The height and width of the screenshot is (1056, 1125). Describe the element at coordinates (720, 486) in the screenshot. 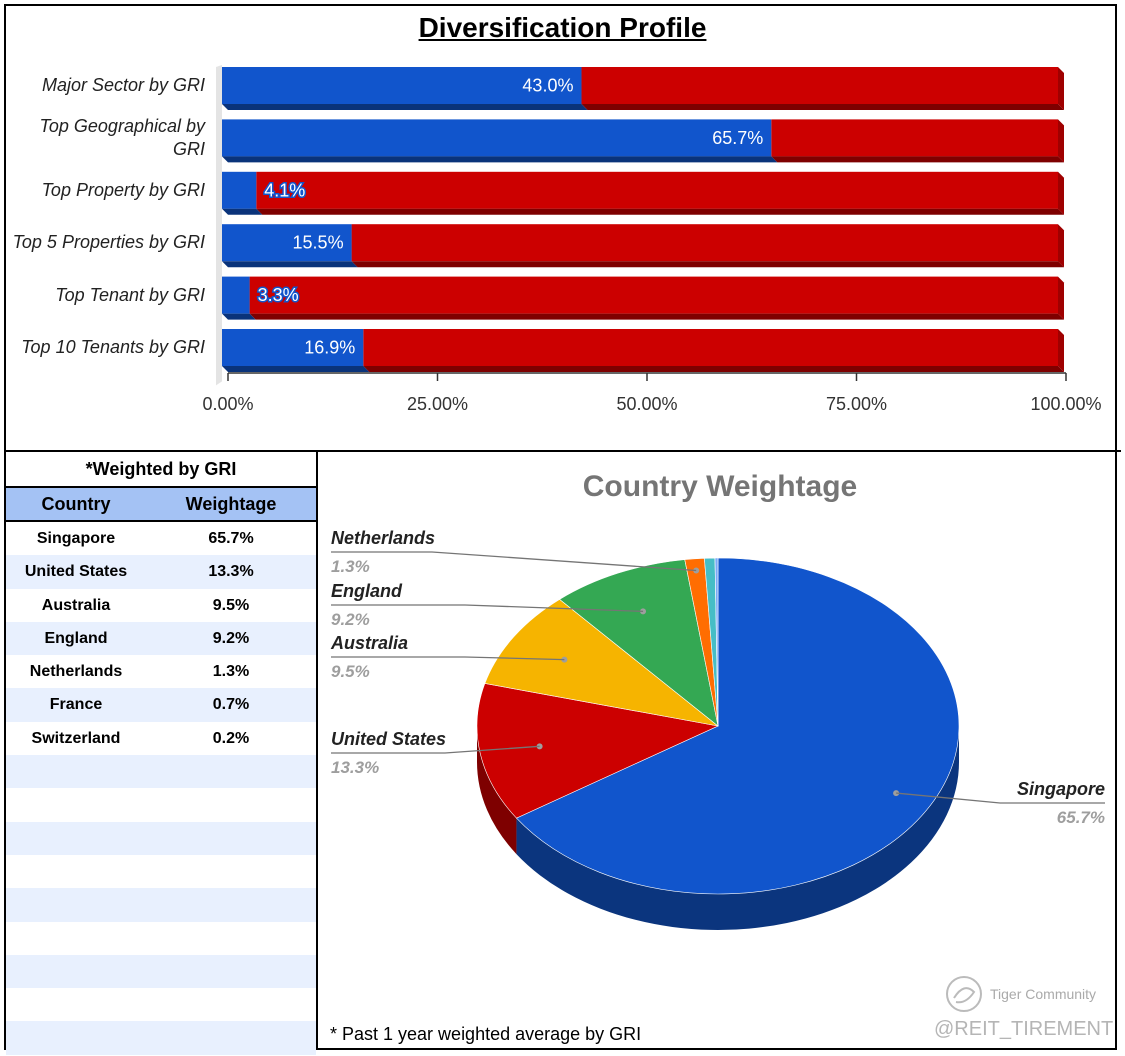

I see `pie-title: Country Weightage` at that location.